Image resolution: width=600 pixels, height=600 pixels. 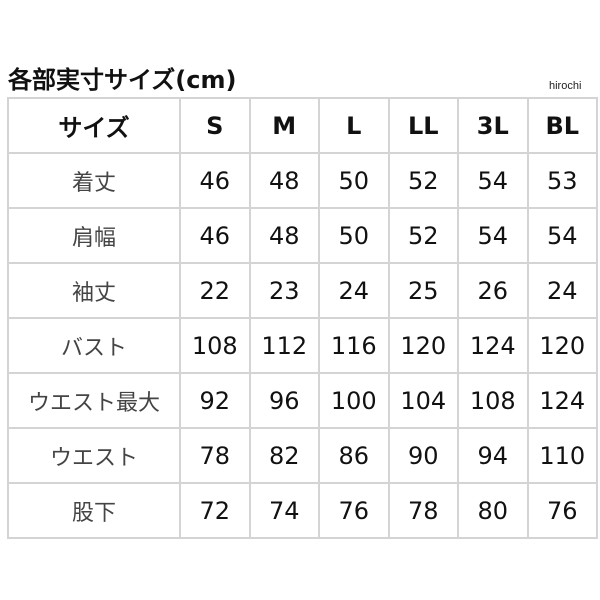 I want to click on table-cell: 23, so click(x=284, y=290).